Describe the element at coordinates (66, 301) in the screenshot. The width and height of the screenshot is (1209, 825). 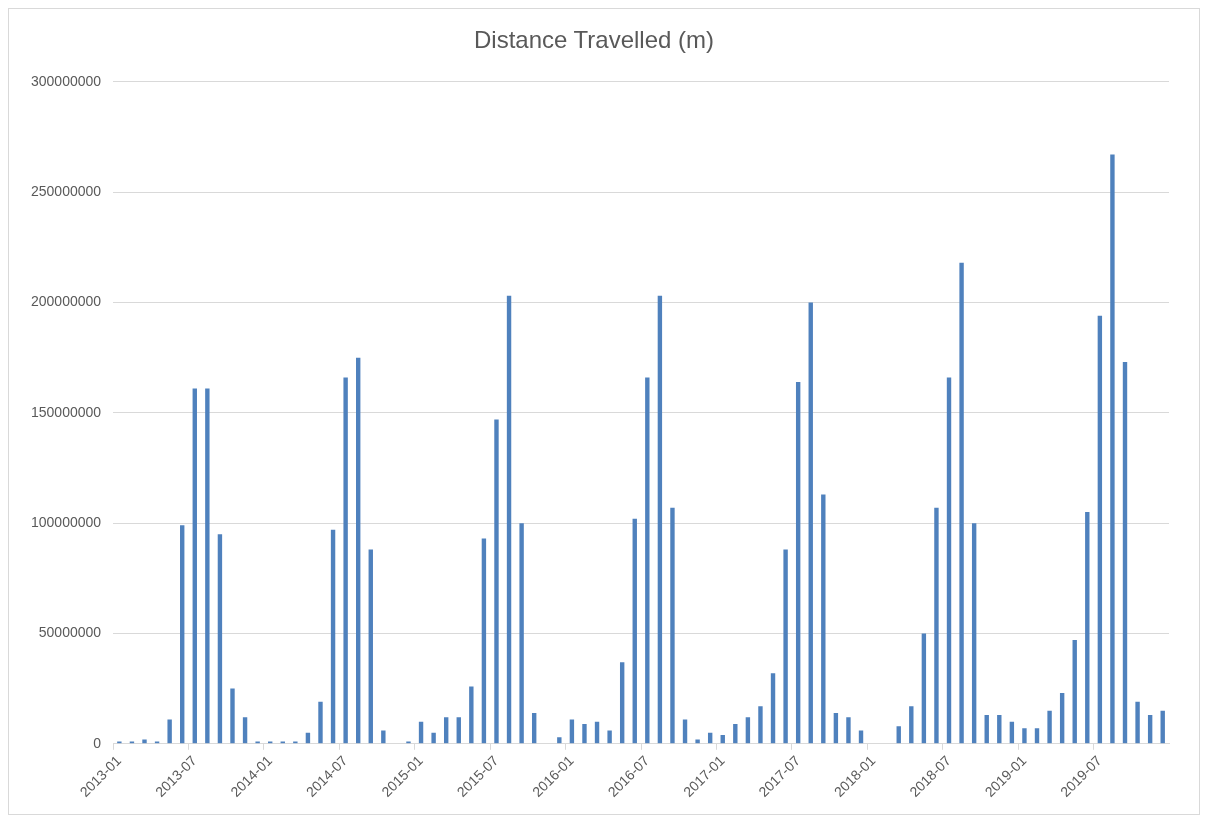
I see `y-tick-label: 200000000` at that location.